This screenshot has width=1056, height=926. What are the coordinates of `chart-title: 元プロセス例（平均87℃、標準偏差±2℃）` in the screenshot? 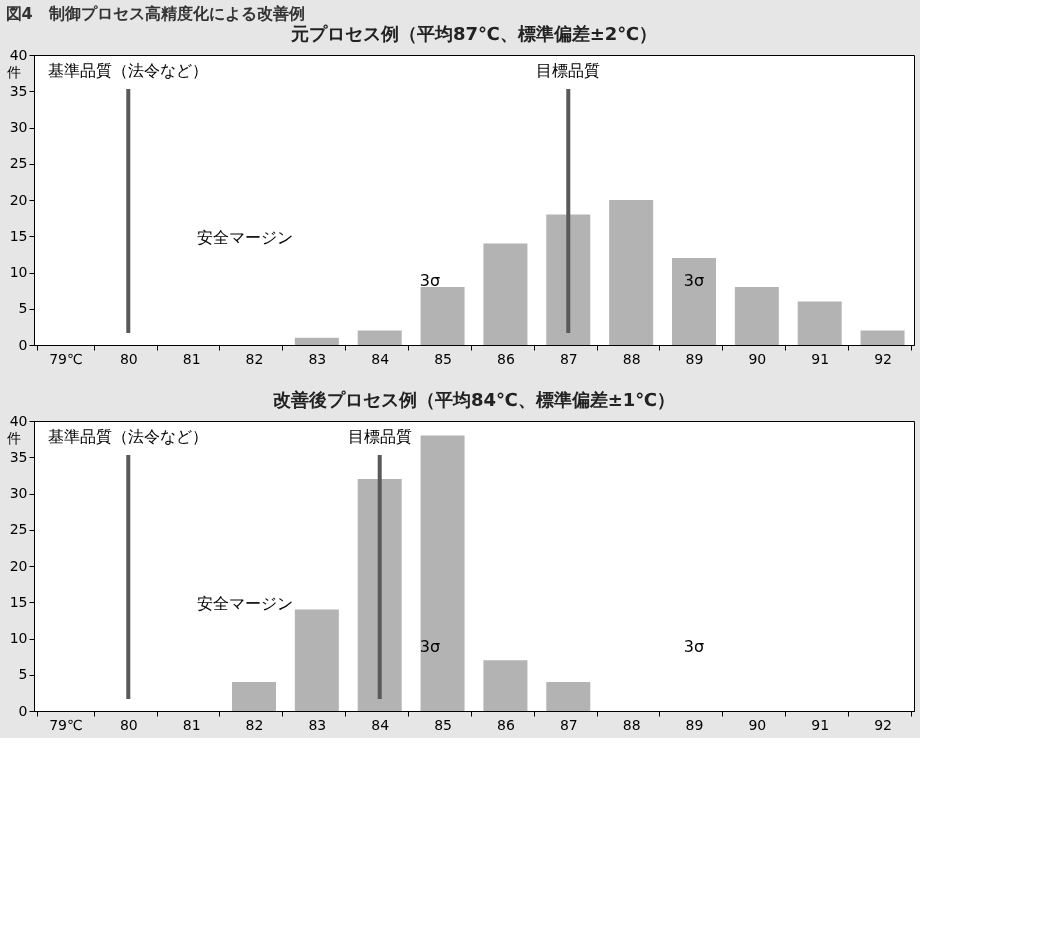 It's located at (473, 33).